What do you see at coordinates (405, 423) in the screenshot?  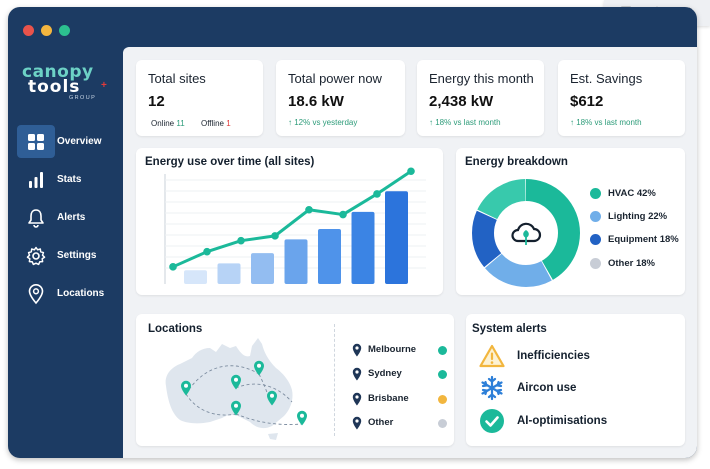 I see `location-other: Other` at bounding box center [405, 423].